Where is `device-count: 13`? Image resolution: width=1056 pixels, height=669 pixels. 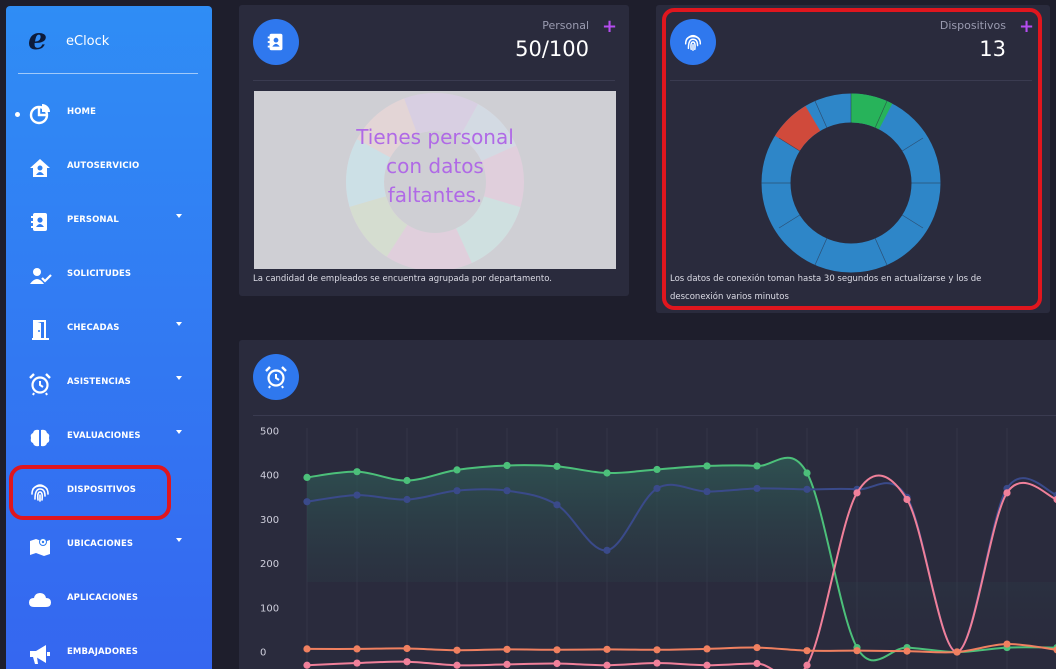
device-count: 13 is located at coordinates (992, 49).